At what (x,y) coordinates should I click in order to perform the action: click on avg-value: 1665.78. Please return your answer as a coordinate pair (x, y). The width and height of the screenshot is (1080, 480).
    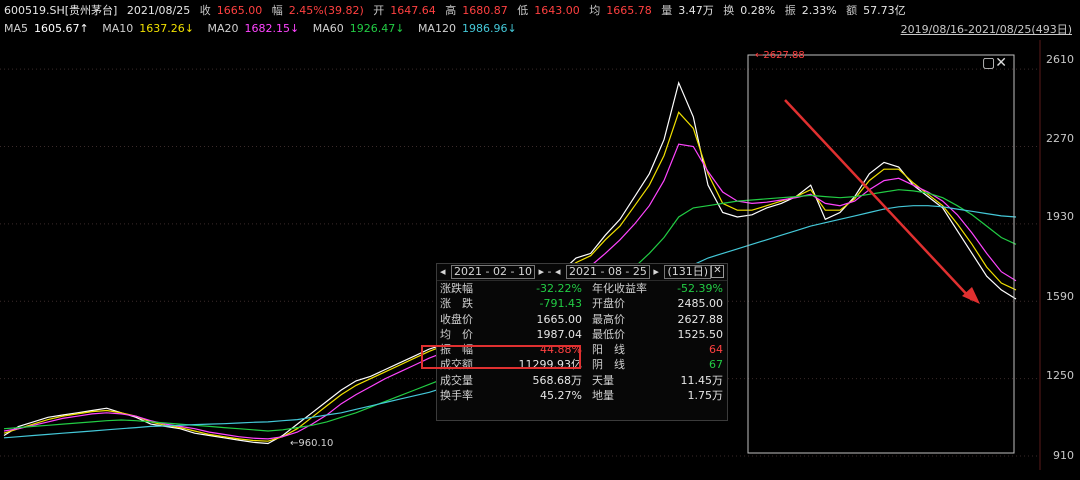
    Looking at the image, I should click on (629, 10).